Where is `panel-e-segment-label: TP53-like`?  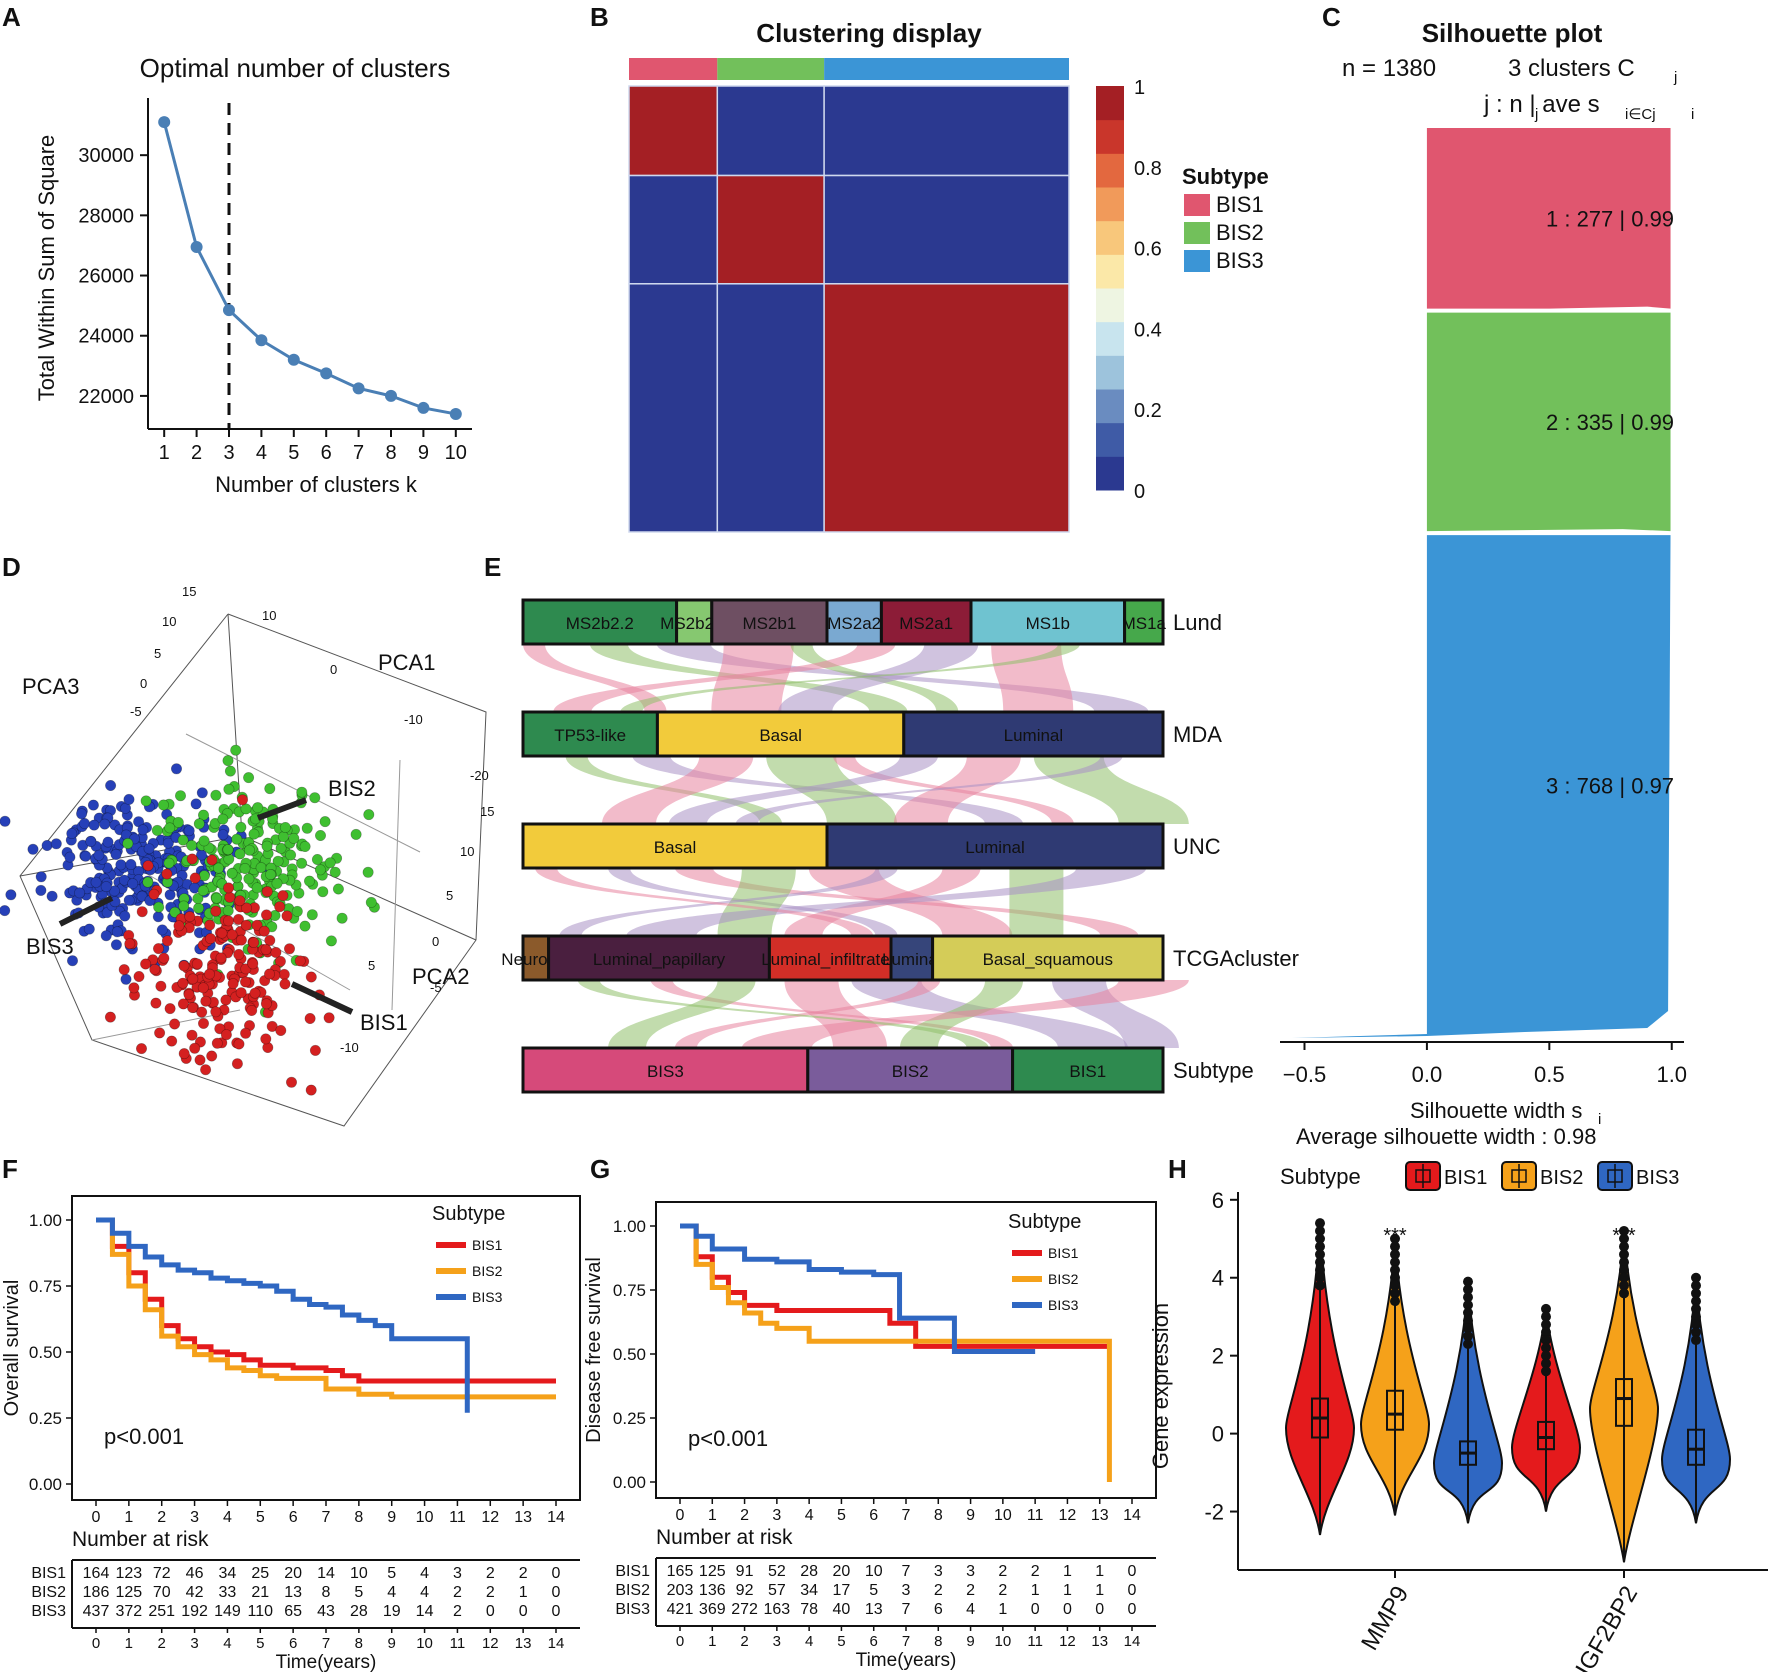 panel-e-segment-label: TP53-like is located at coordinates (590, 735).